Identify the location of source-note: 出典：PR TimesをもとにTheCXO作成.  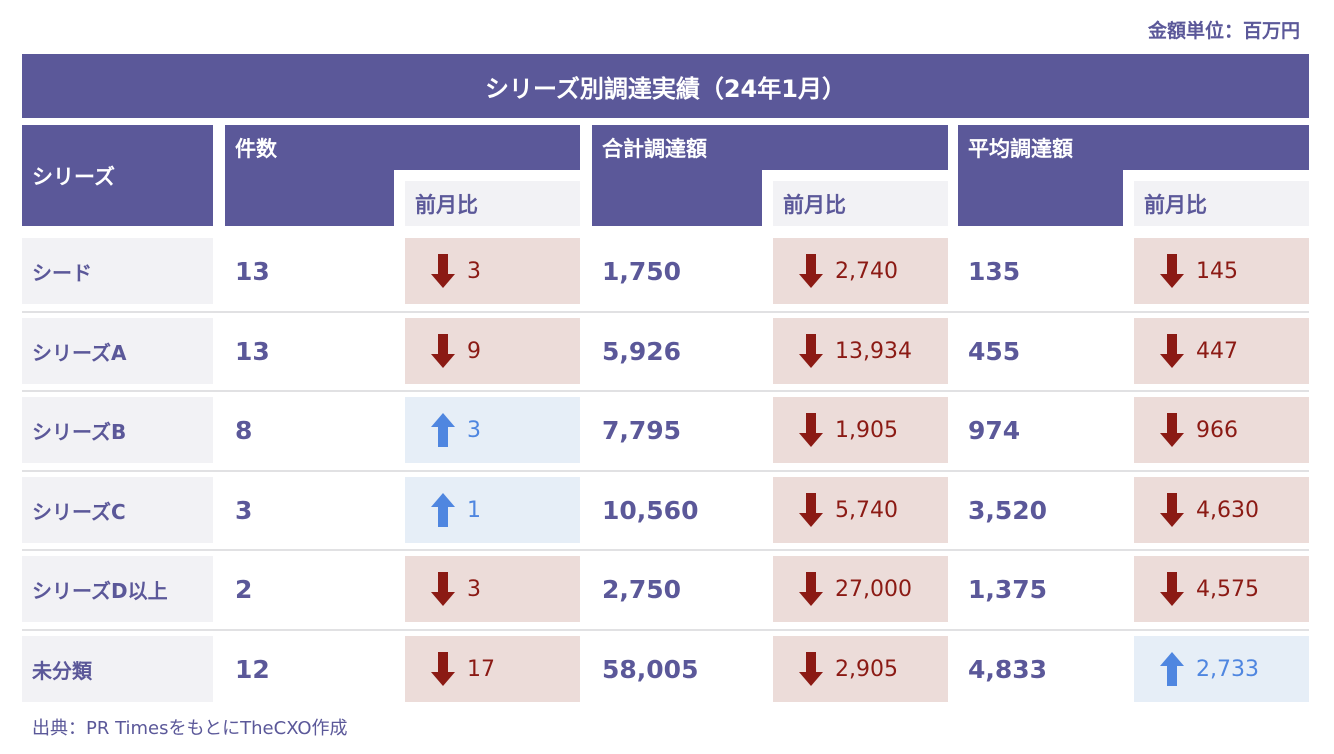
(190, 728).